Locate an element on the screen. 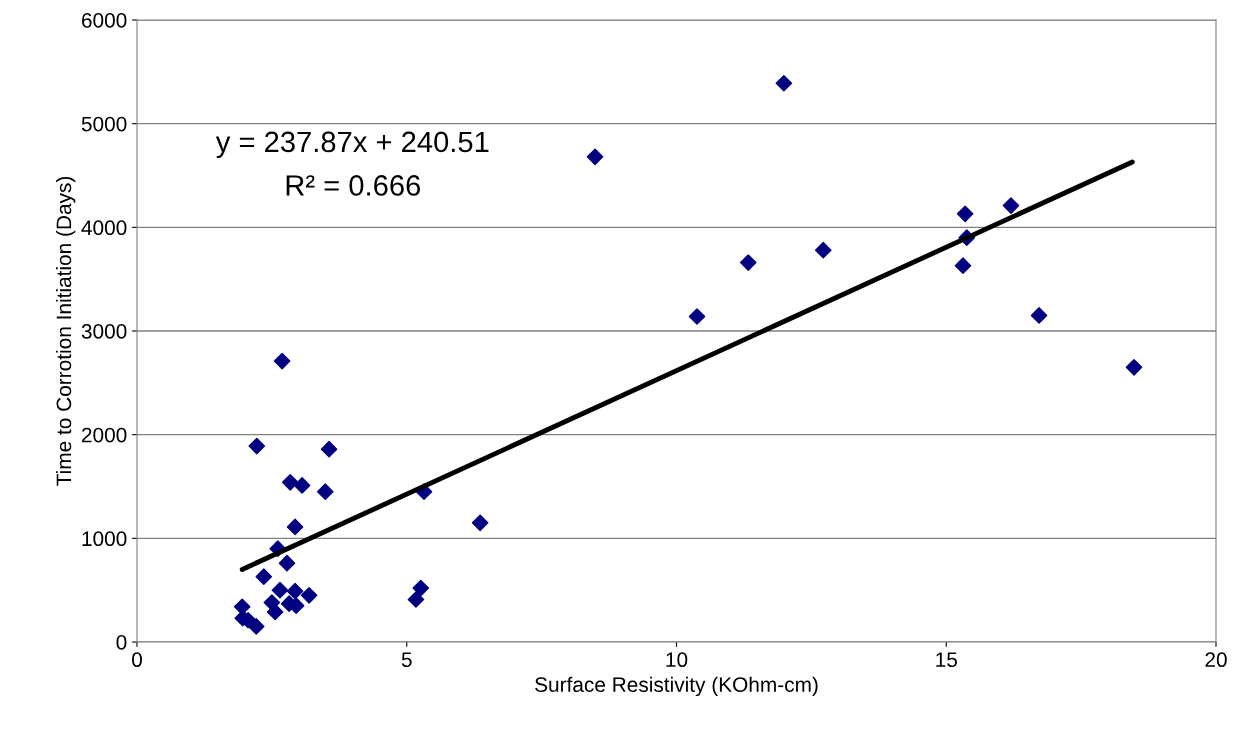  y-tick-label: 1000 is located at coordinates (104, 539).